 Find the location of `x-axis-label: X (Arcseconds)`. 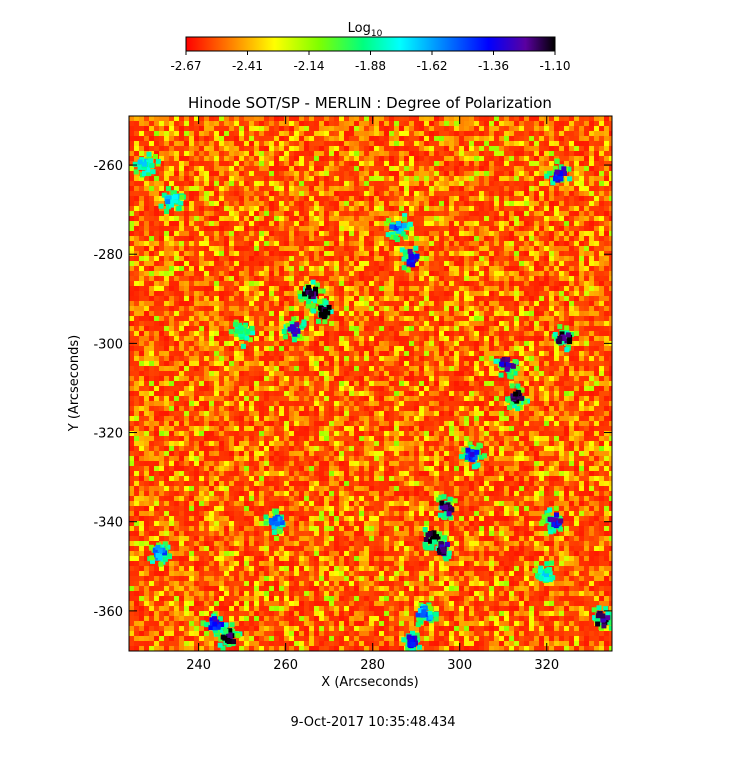

x-axis-label: X (Arcseconds) is located at coordinates (369, 682).